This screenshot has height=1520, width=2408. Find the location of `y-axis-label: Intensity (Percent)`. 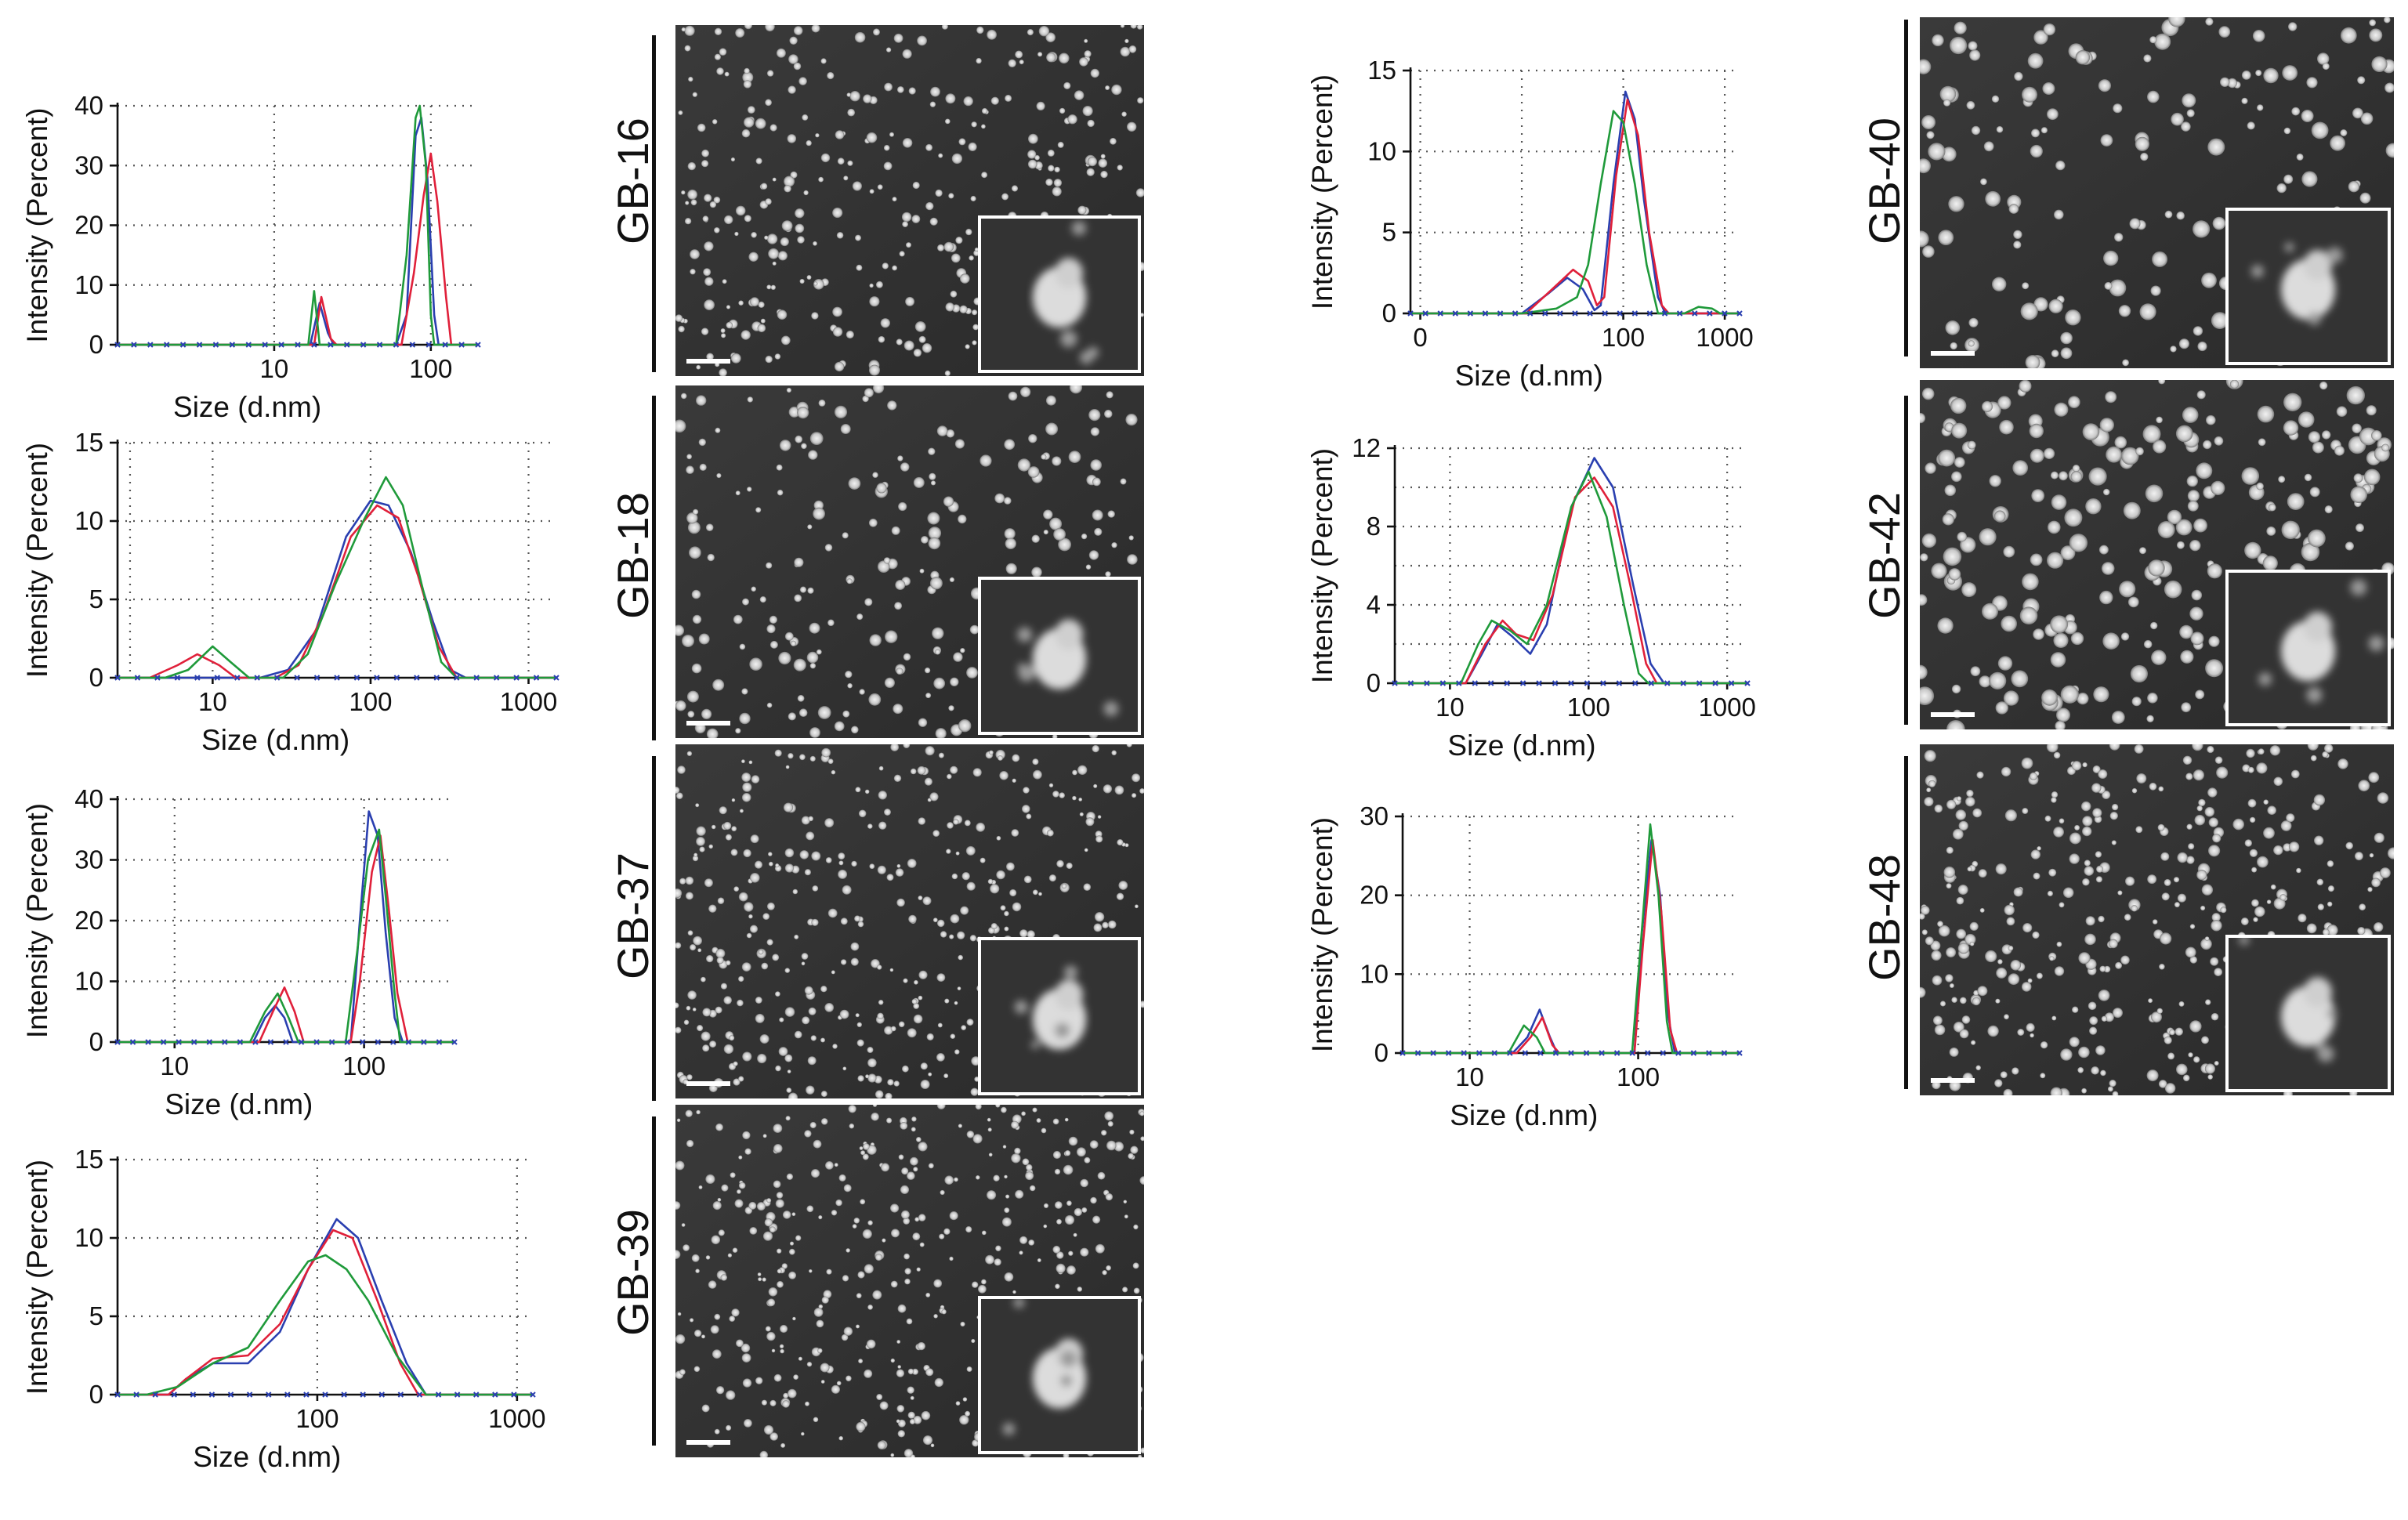

y-axis-label: Intensity (Percent) is located at coordinates (1322, 192).